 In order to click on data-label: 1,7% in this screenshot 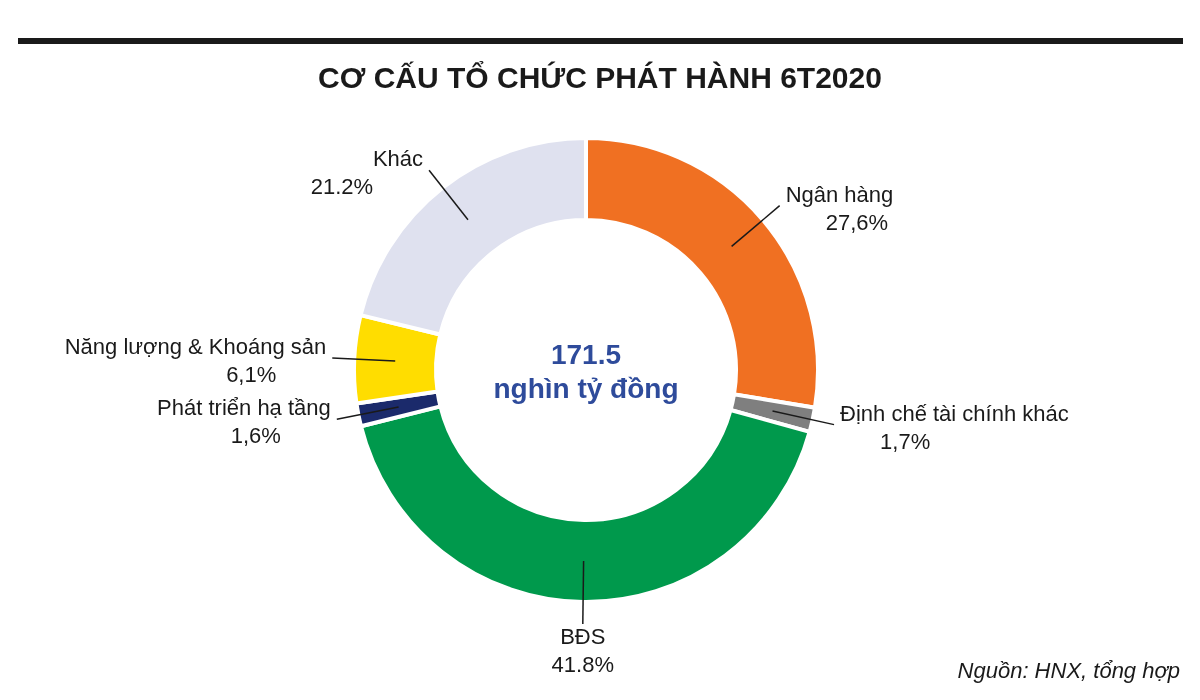, I will do `click(905, 441)`.